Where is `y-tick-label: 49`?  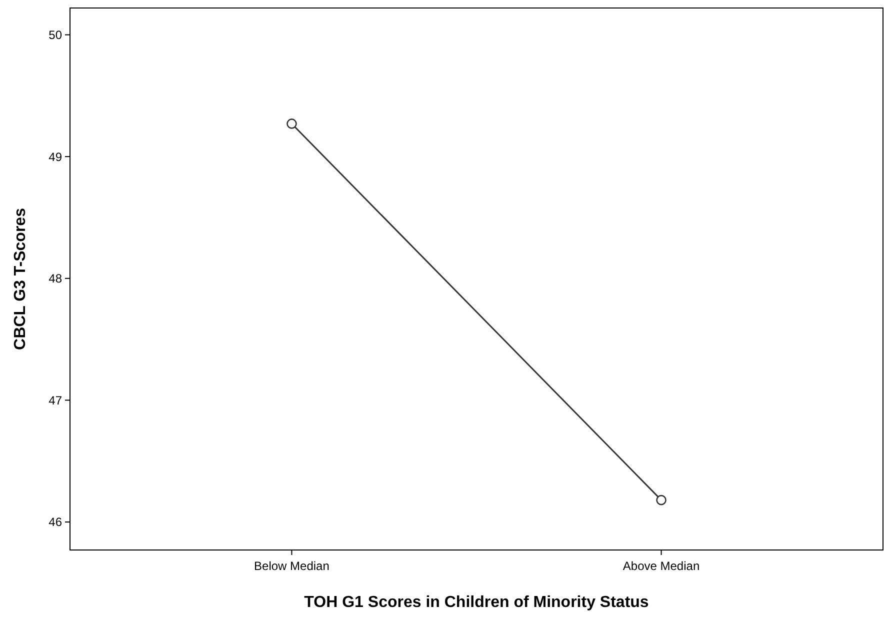 y-tick-label: 49 is located at coordinates (55, 157).